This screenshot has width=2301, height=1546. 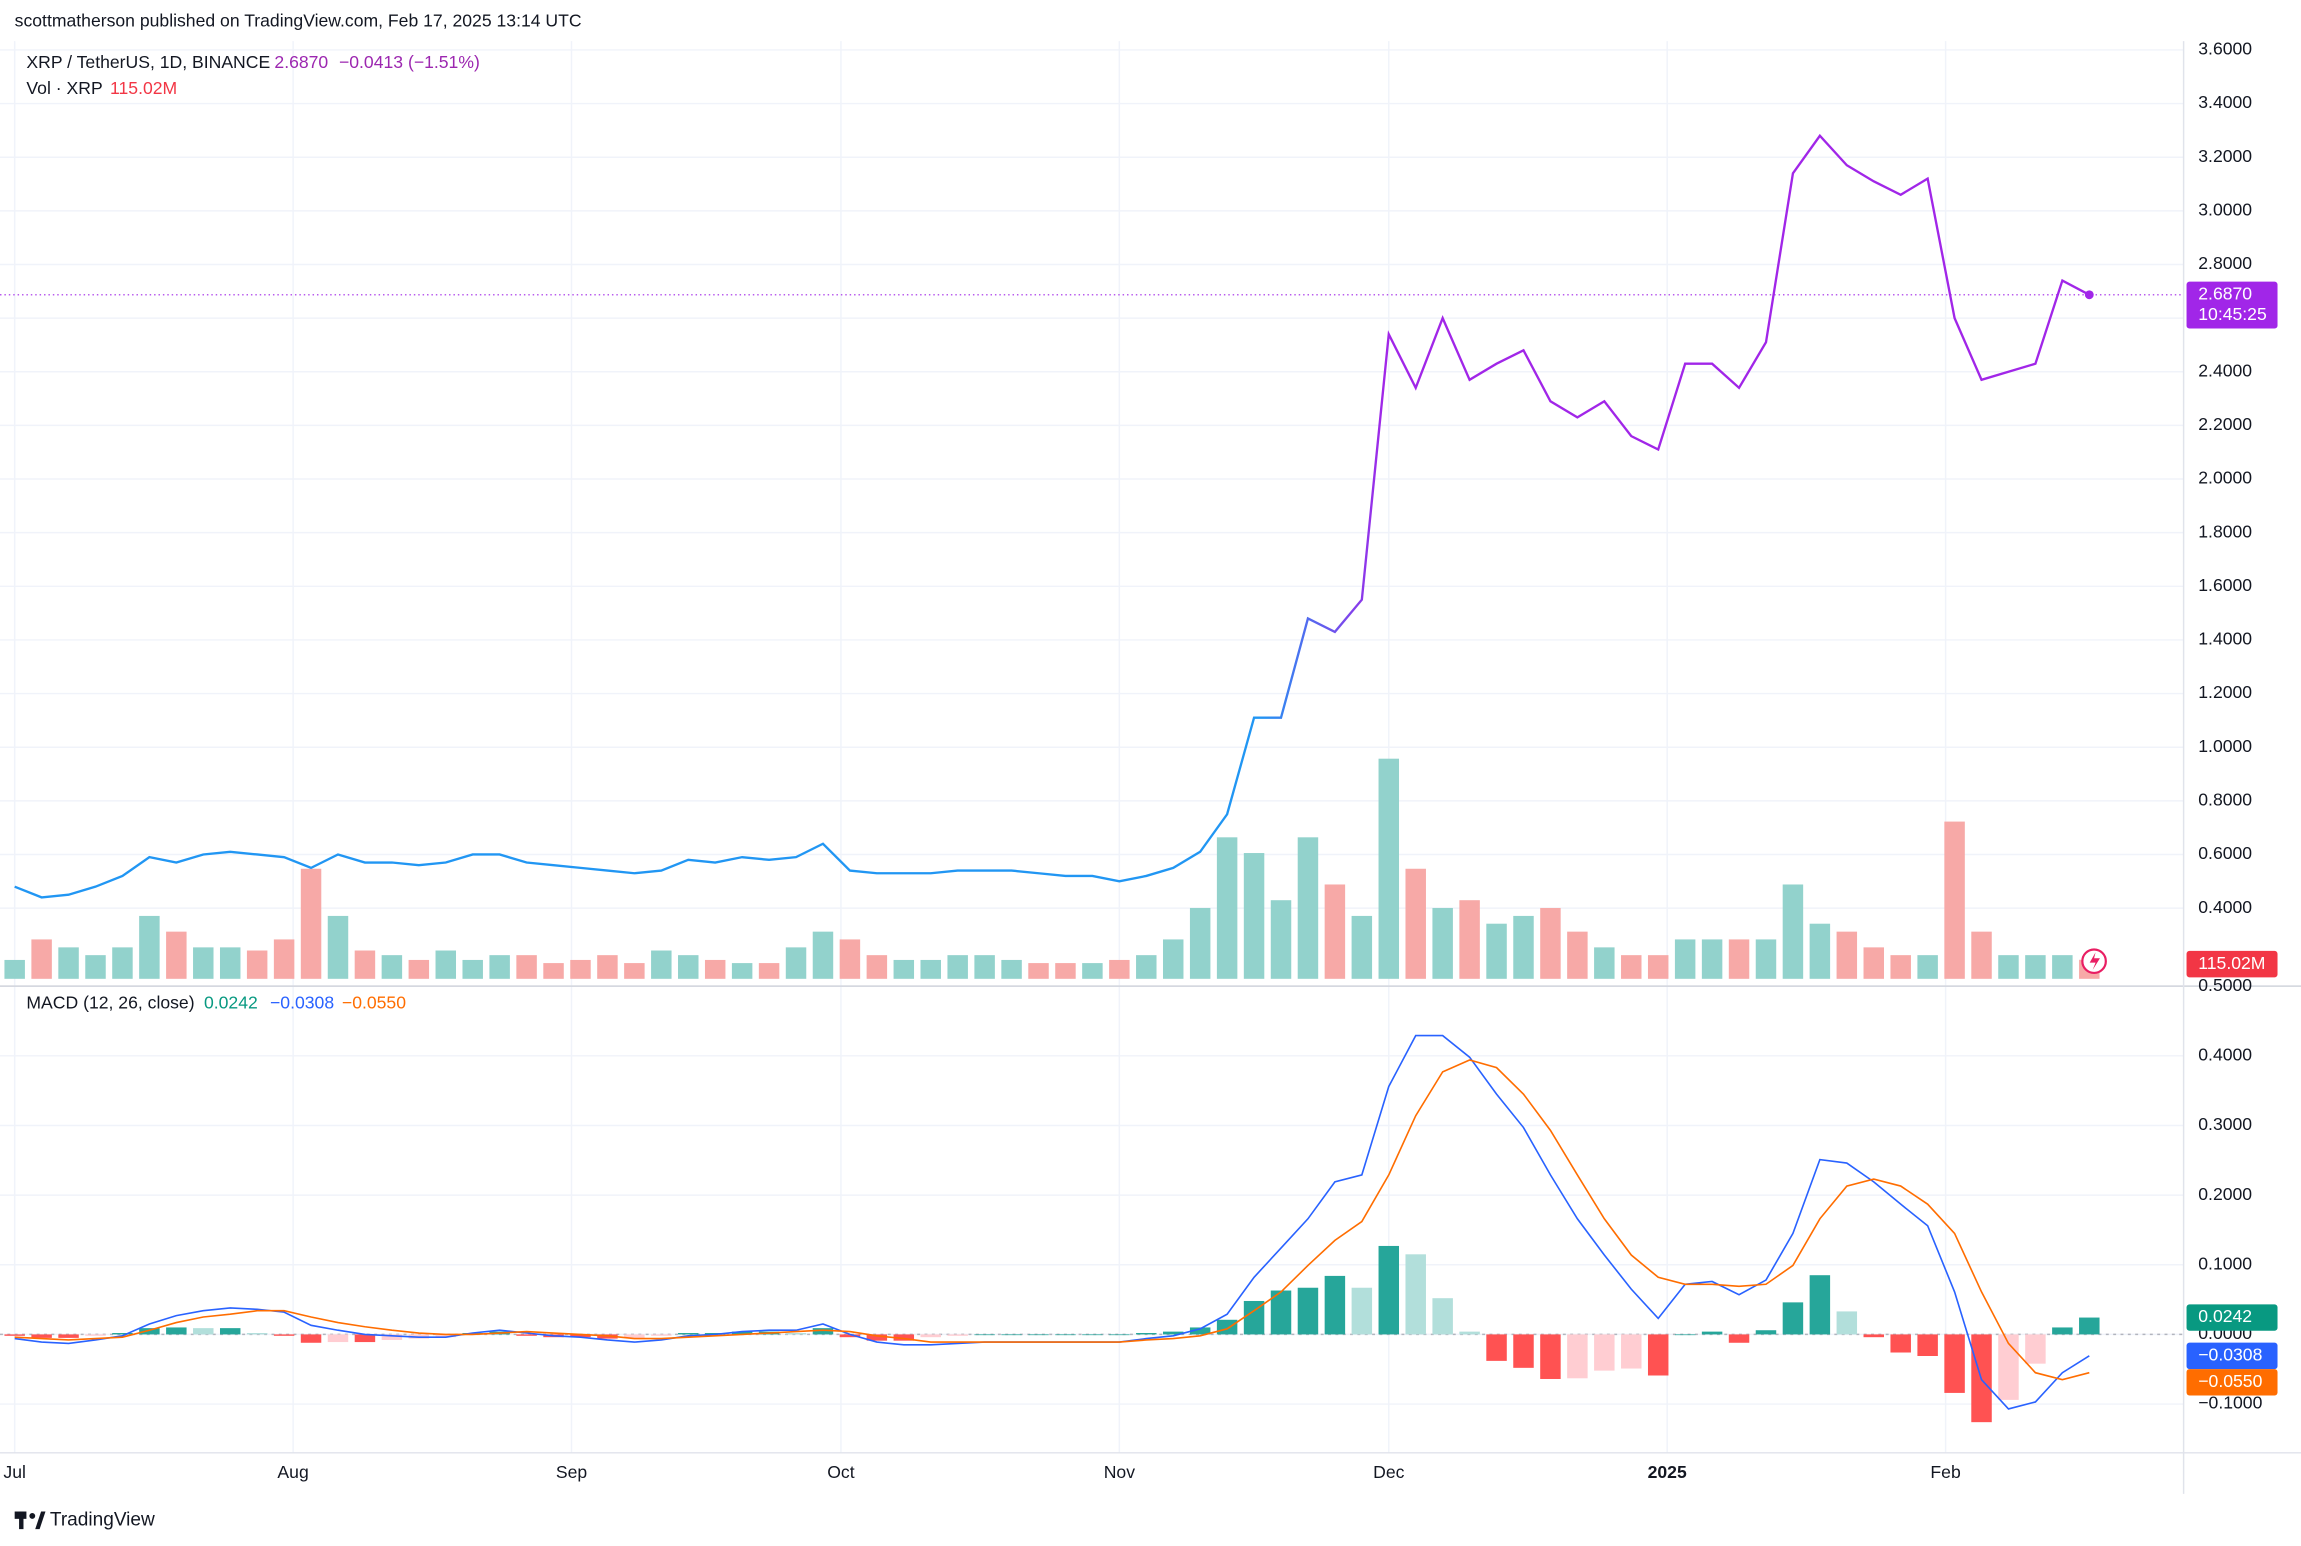 I want to click on y-tick-label: 0.4000, so click(x=2225, y=907).